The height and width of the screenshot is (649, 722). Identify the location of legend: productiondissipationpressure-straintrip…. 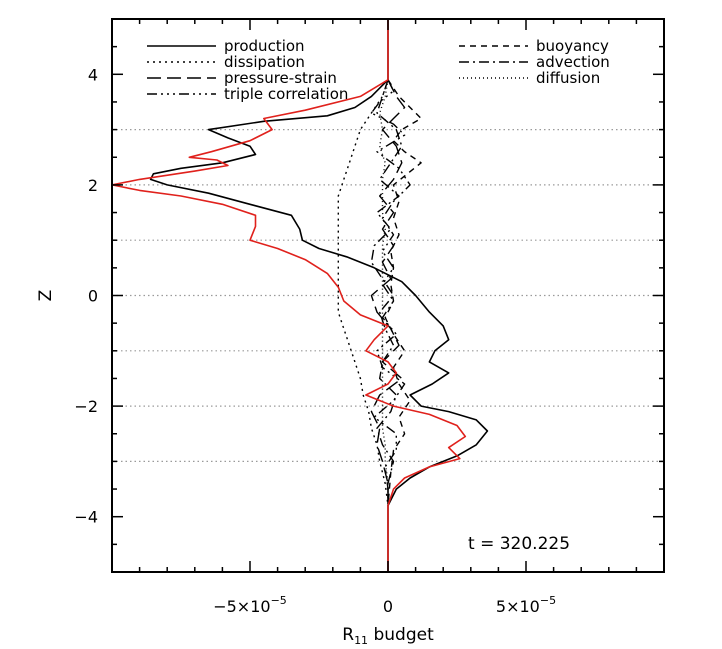
(378, 70).